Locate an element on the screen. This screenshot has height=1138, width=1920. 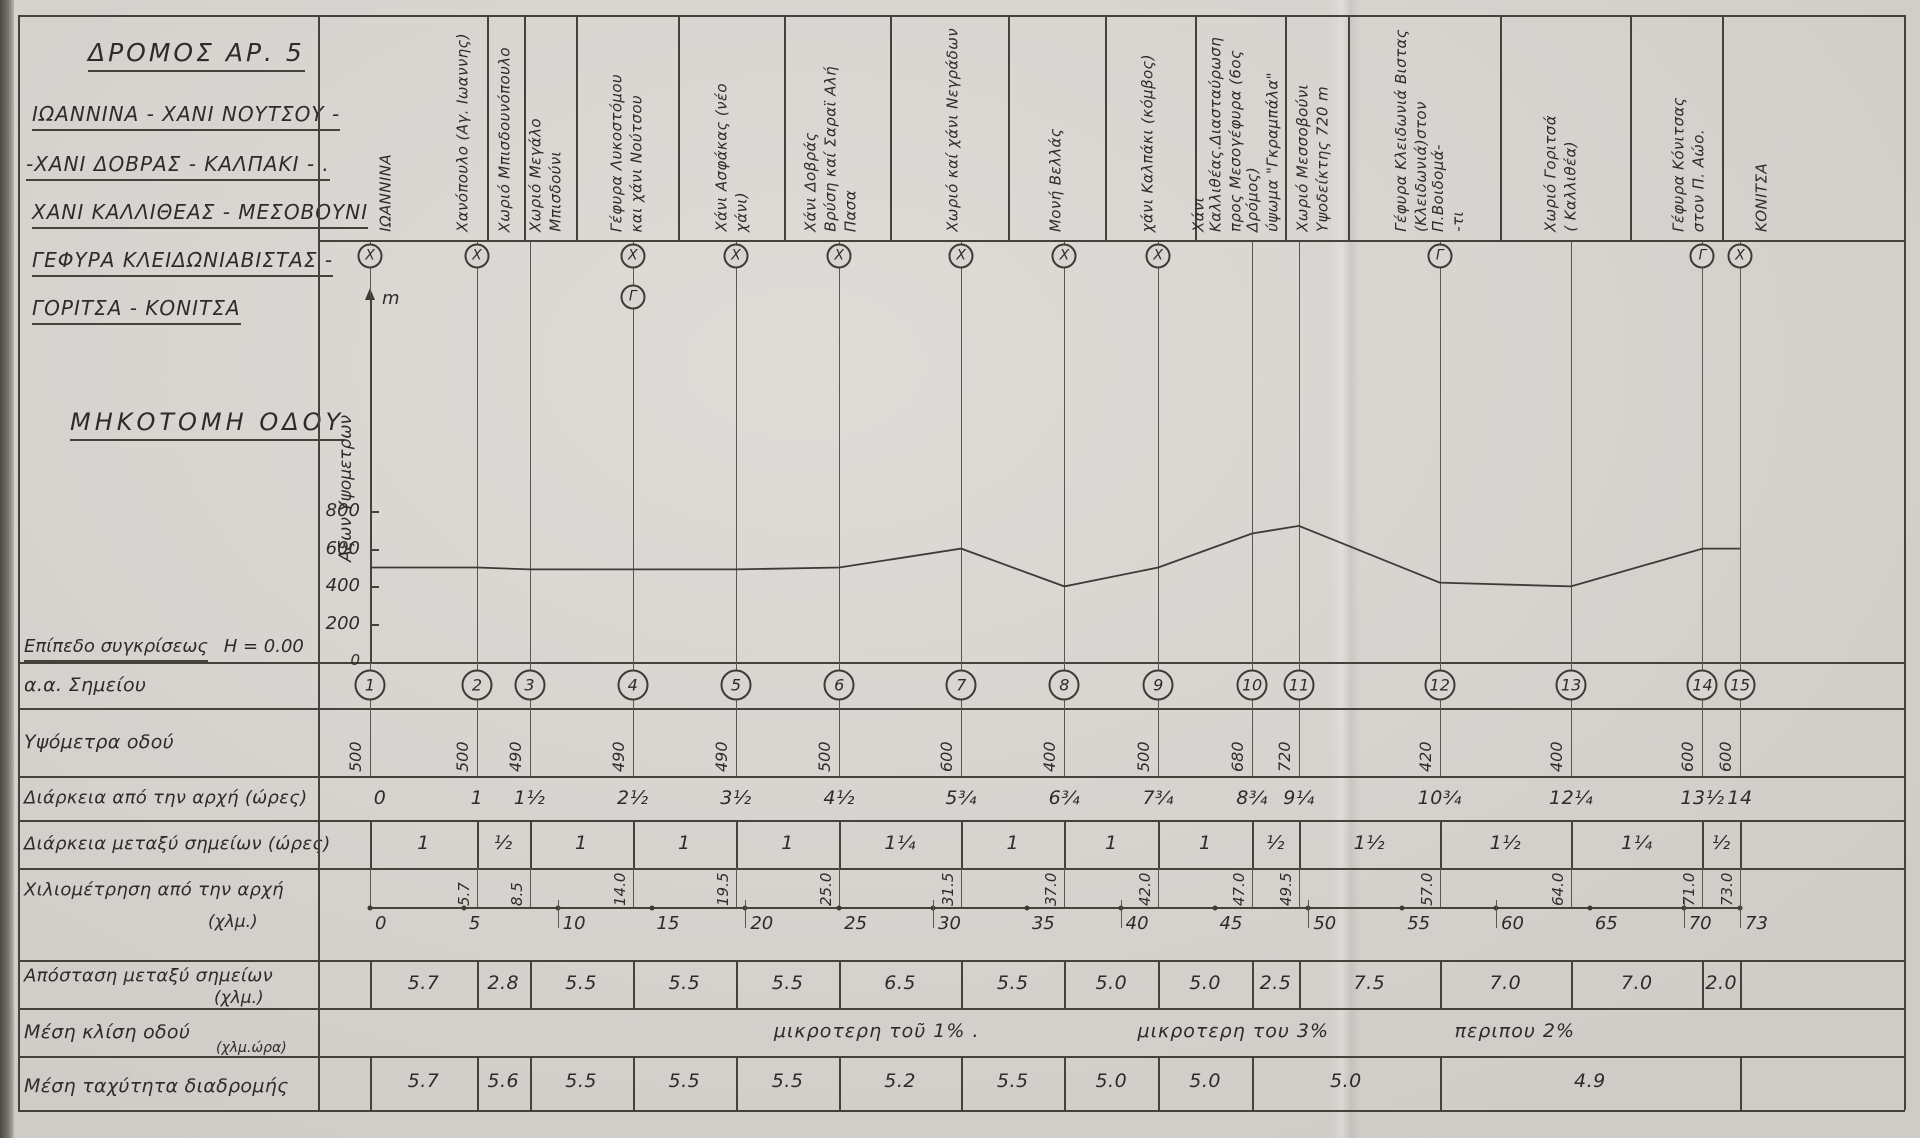
km-tick-label-50: 50 is located at coordinates (1325, 923).